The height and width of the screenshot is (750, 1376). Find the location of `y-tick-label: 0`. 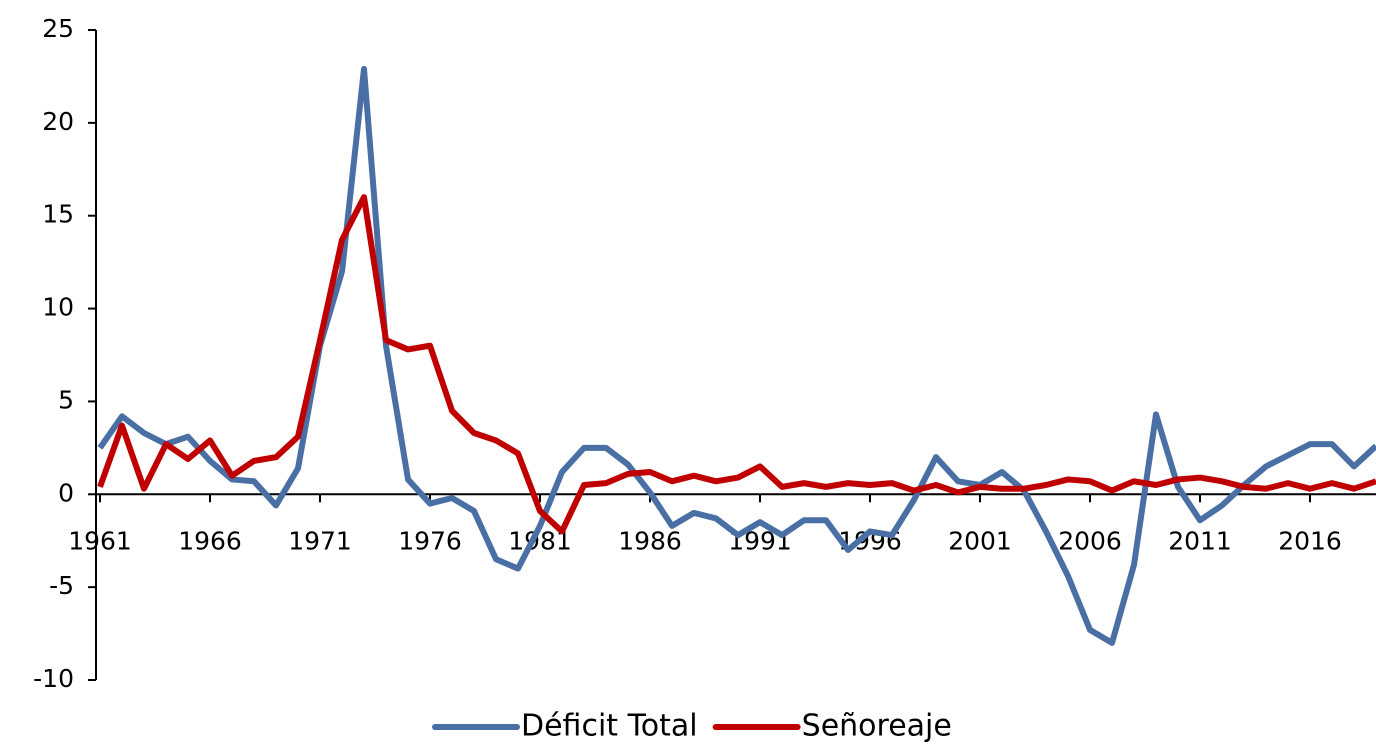

y-tick-label: 0 is located at coordinates (66, 492).